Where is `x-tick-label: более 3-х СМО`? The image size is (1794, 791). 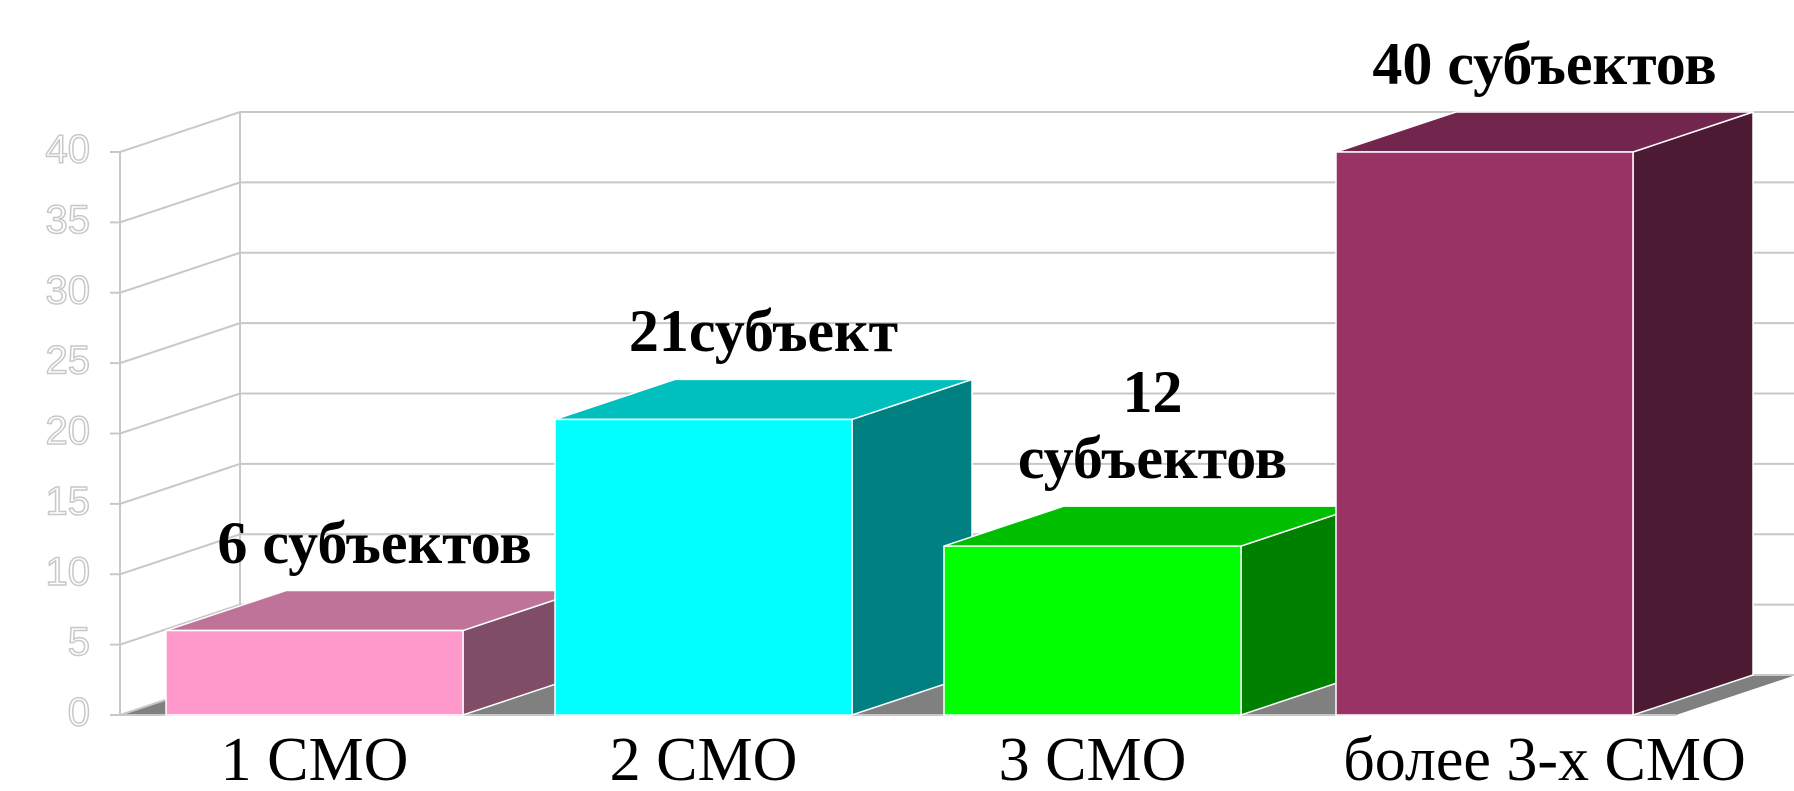
x-tick-label: более 3-х СМО is located at coordinates (1544, 758).